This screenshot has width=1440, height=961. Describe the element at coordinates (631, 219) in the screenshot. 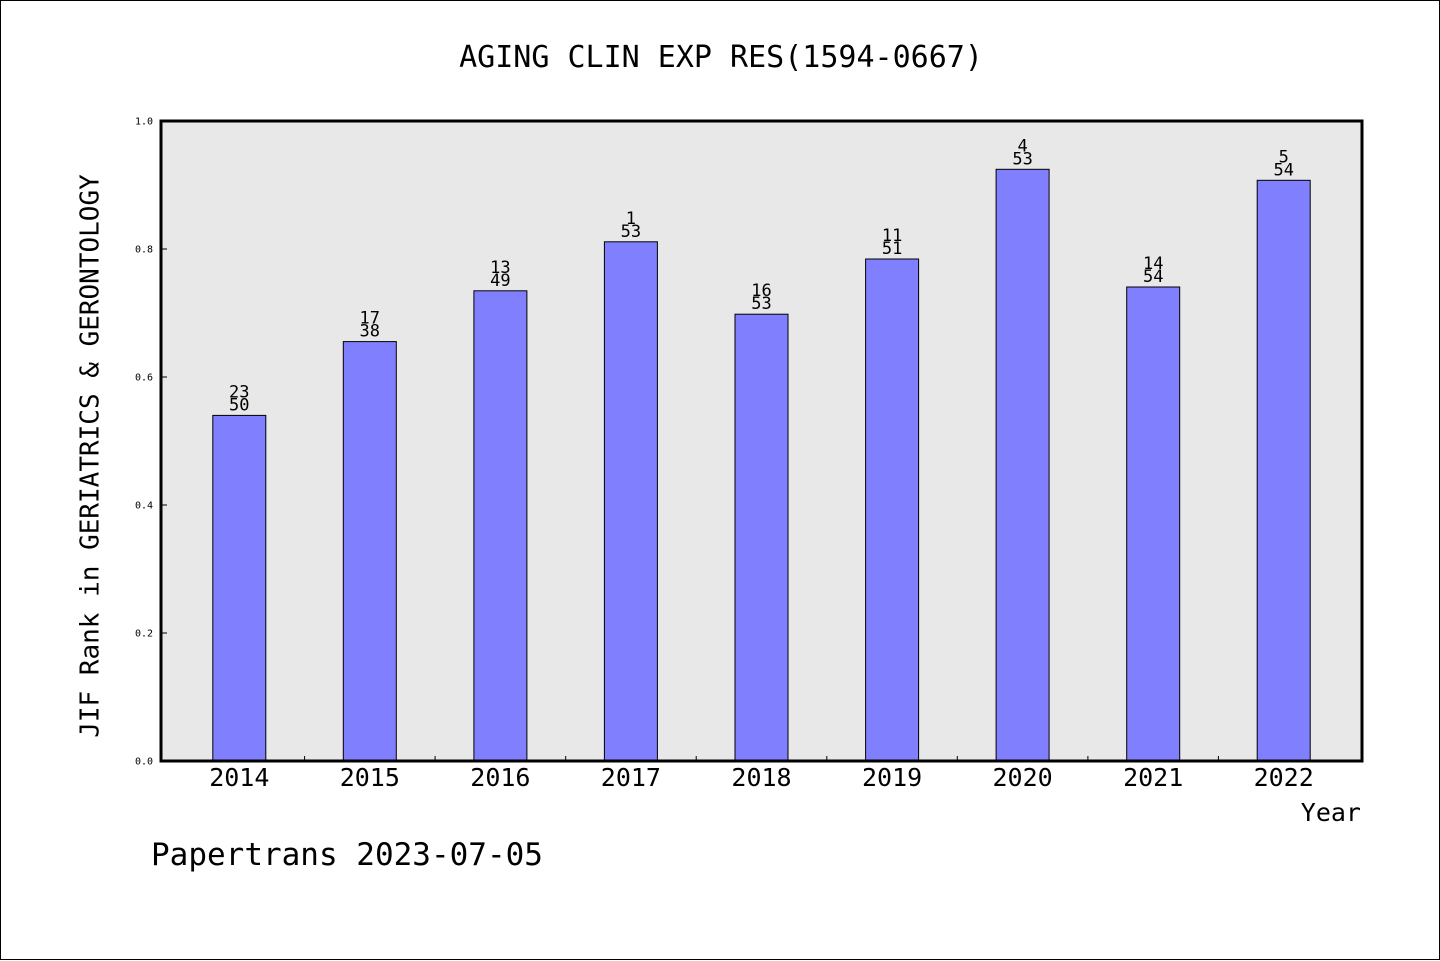

I see `rank-label-2017: 1` at that location.